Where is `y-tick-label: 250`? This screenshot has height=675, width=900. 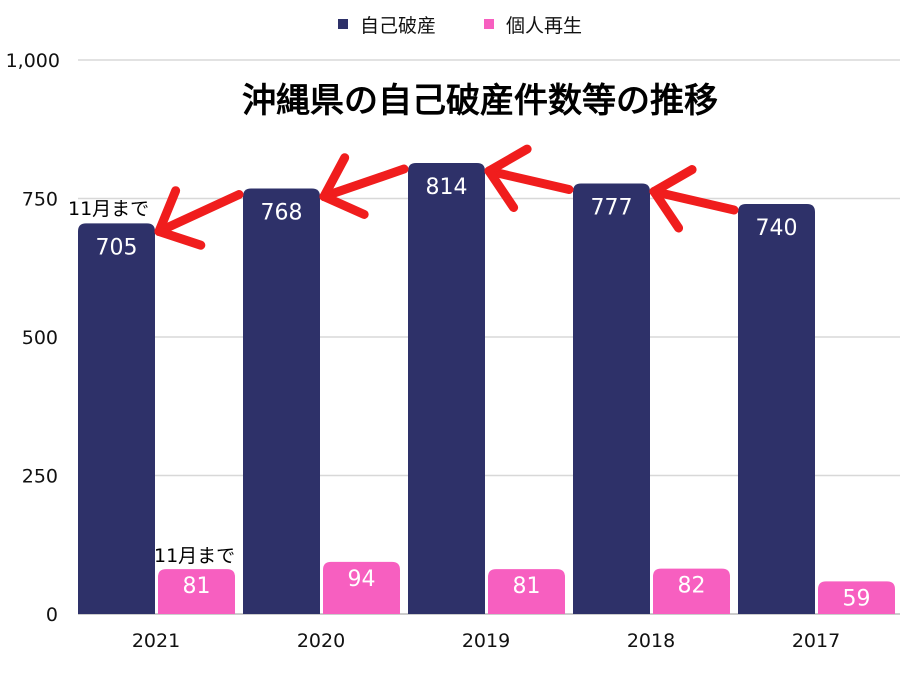
y-tick-label: 250 is located at coordinates (40, 477).